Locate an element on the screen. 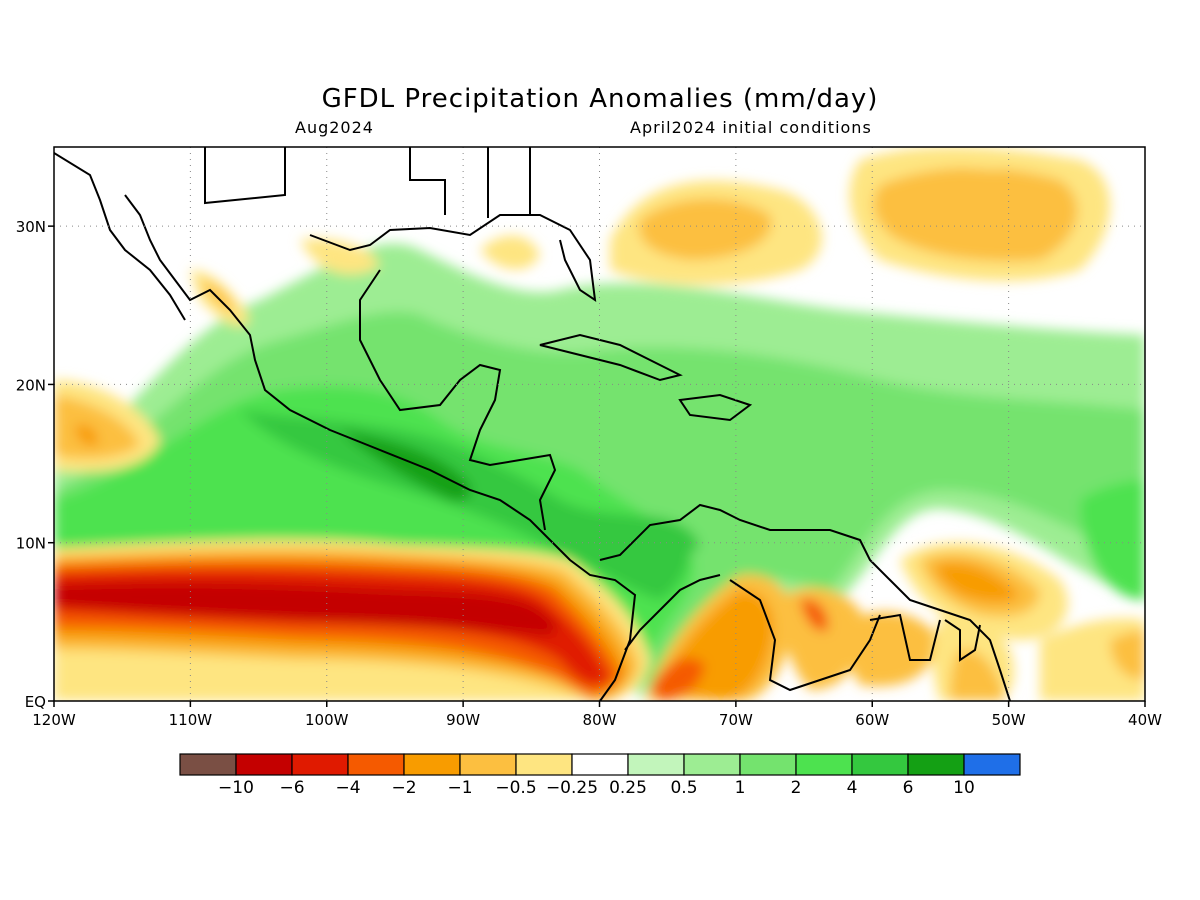 This screenshot has height=900, width=1200. initial-conditions-label: April2024 initial conditions is located at coordinates (751, 127).